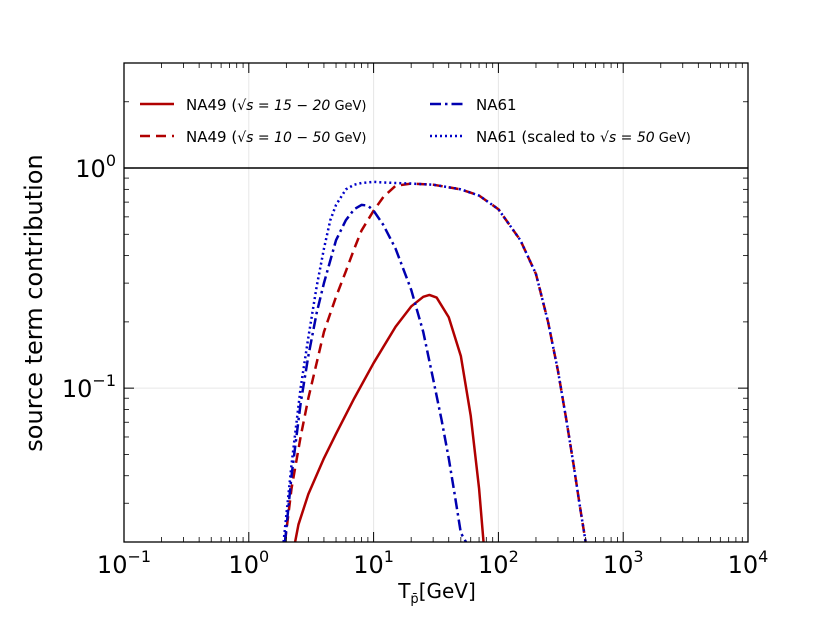 Image resolution: width=830 pixels, height=639 pixels. I want to click on legend-label-0: NA49 (√s = 15 − 20 GeV), so click(276, 105).